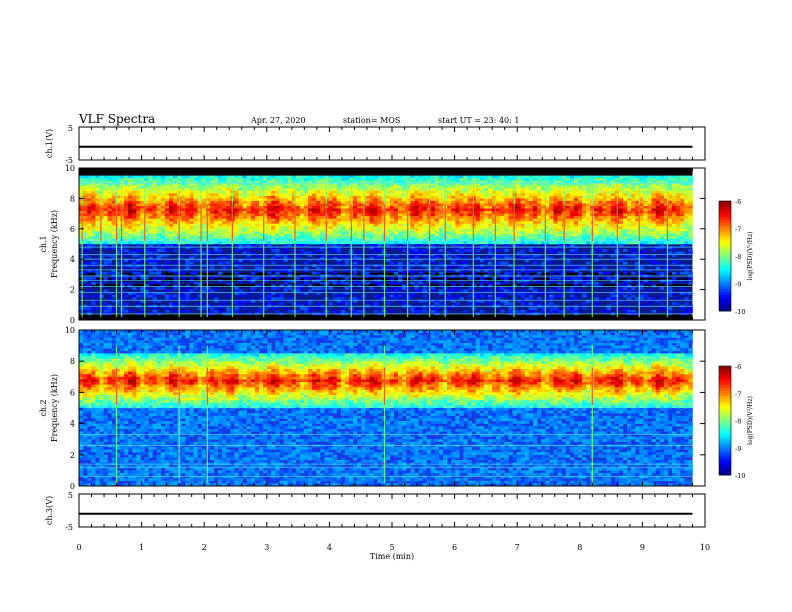 The height and width of the screenshot is (612, 792). What do you see at coordinates (70, 495) in the screenshot?
I see `ytick-label: 5` at bounding box center [70, 495].